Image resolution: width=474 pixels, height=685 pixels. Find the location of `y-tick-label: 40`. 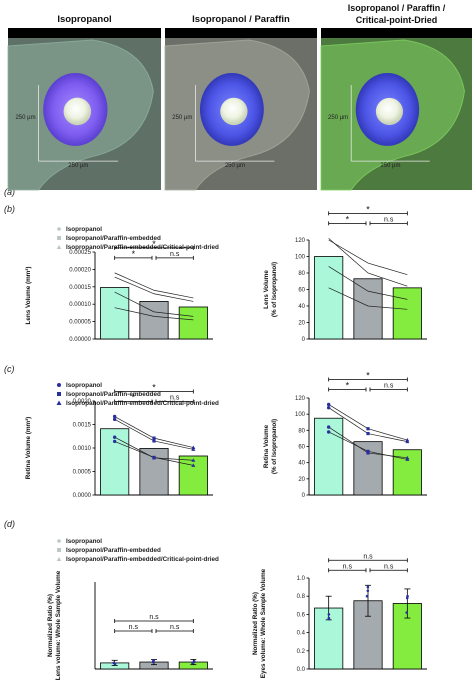

y-tick-label: 40 is located at coordinates (301, 464).